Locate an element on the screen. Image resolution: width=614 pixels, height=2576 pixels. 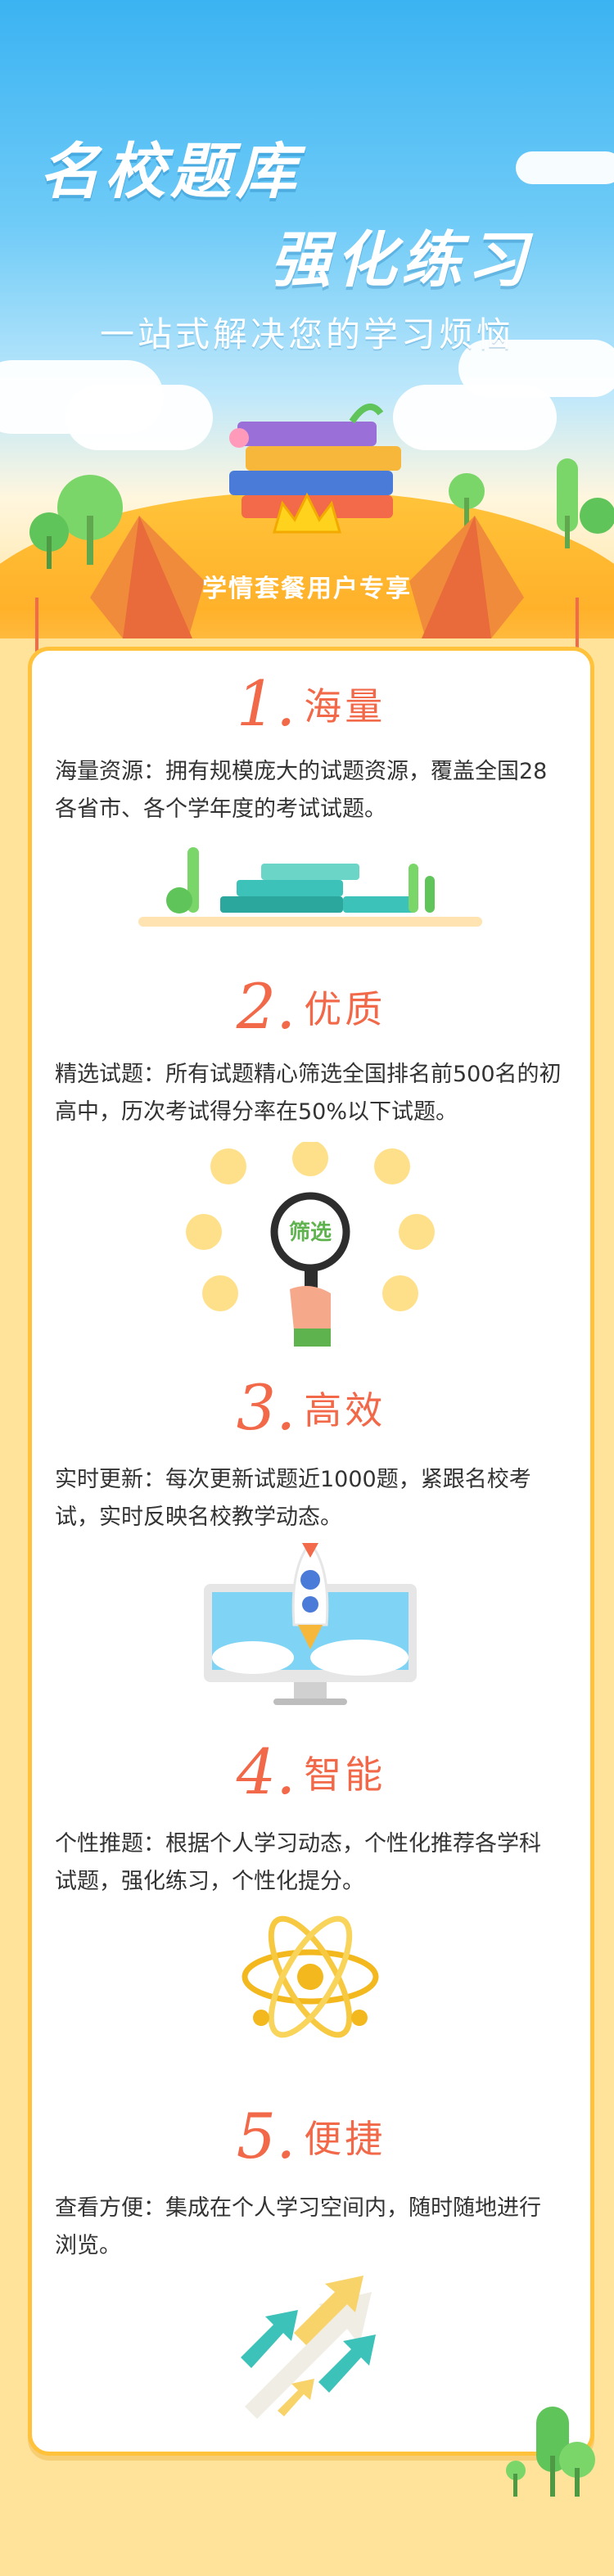
section-heading: 3. 高效 is located at coordinates (311, 1407).